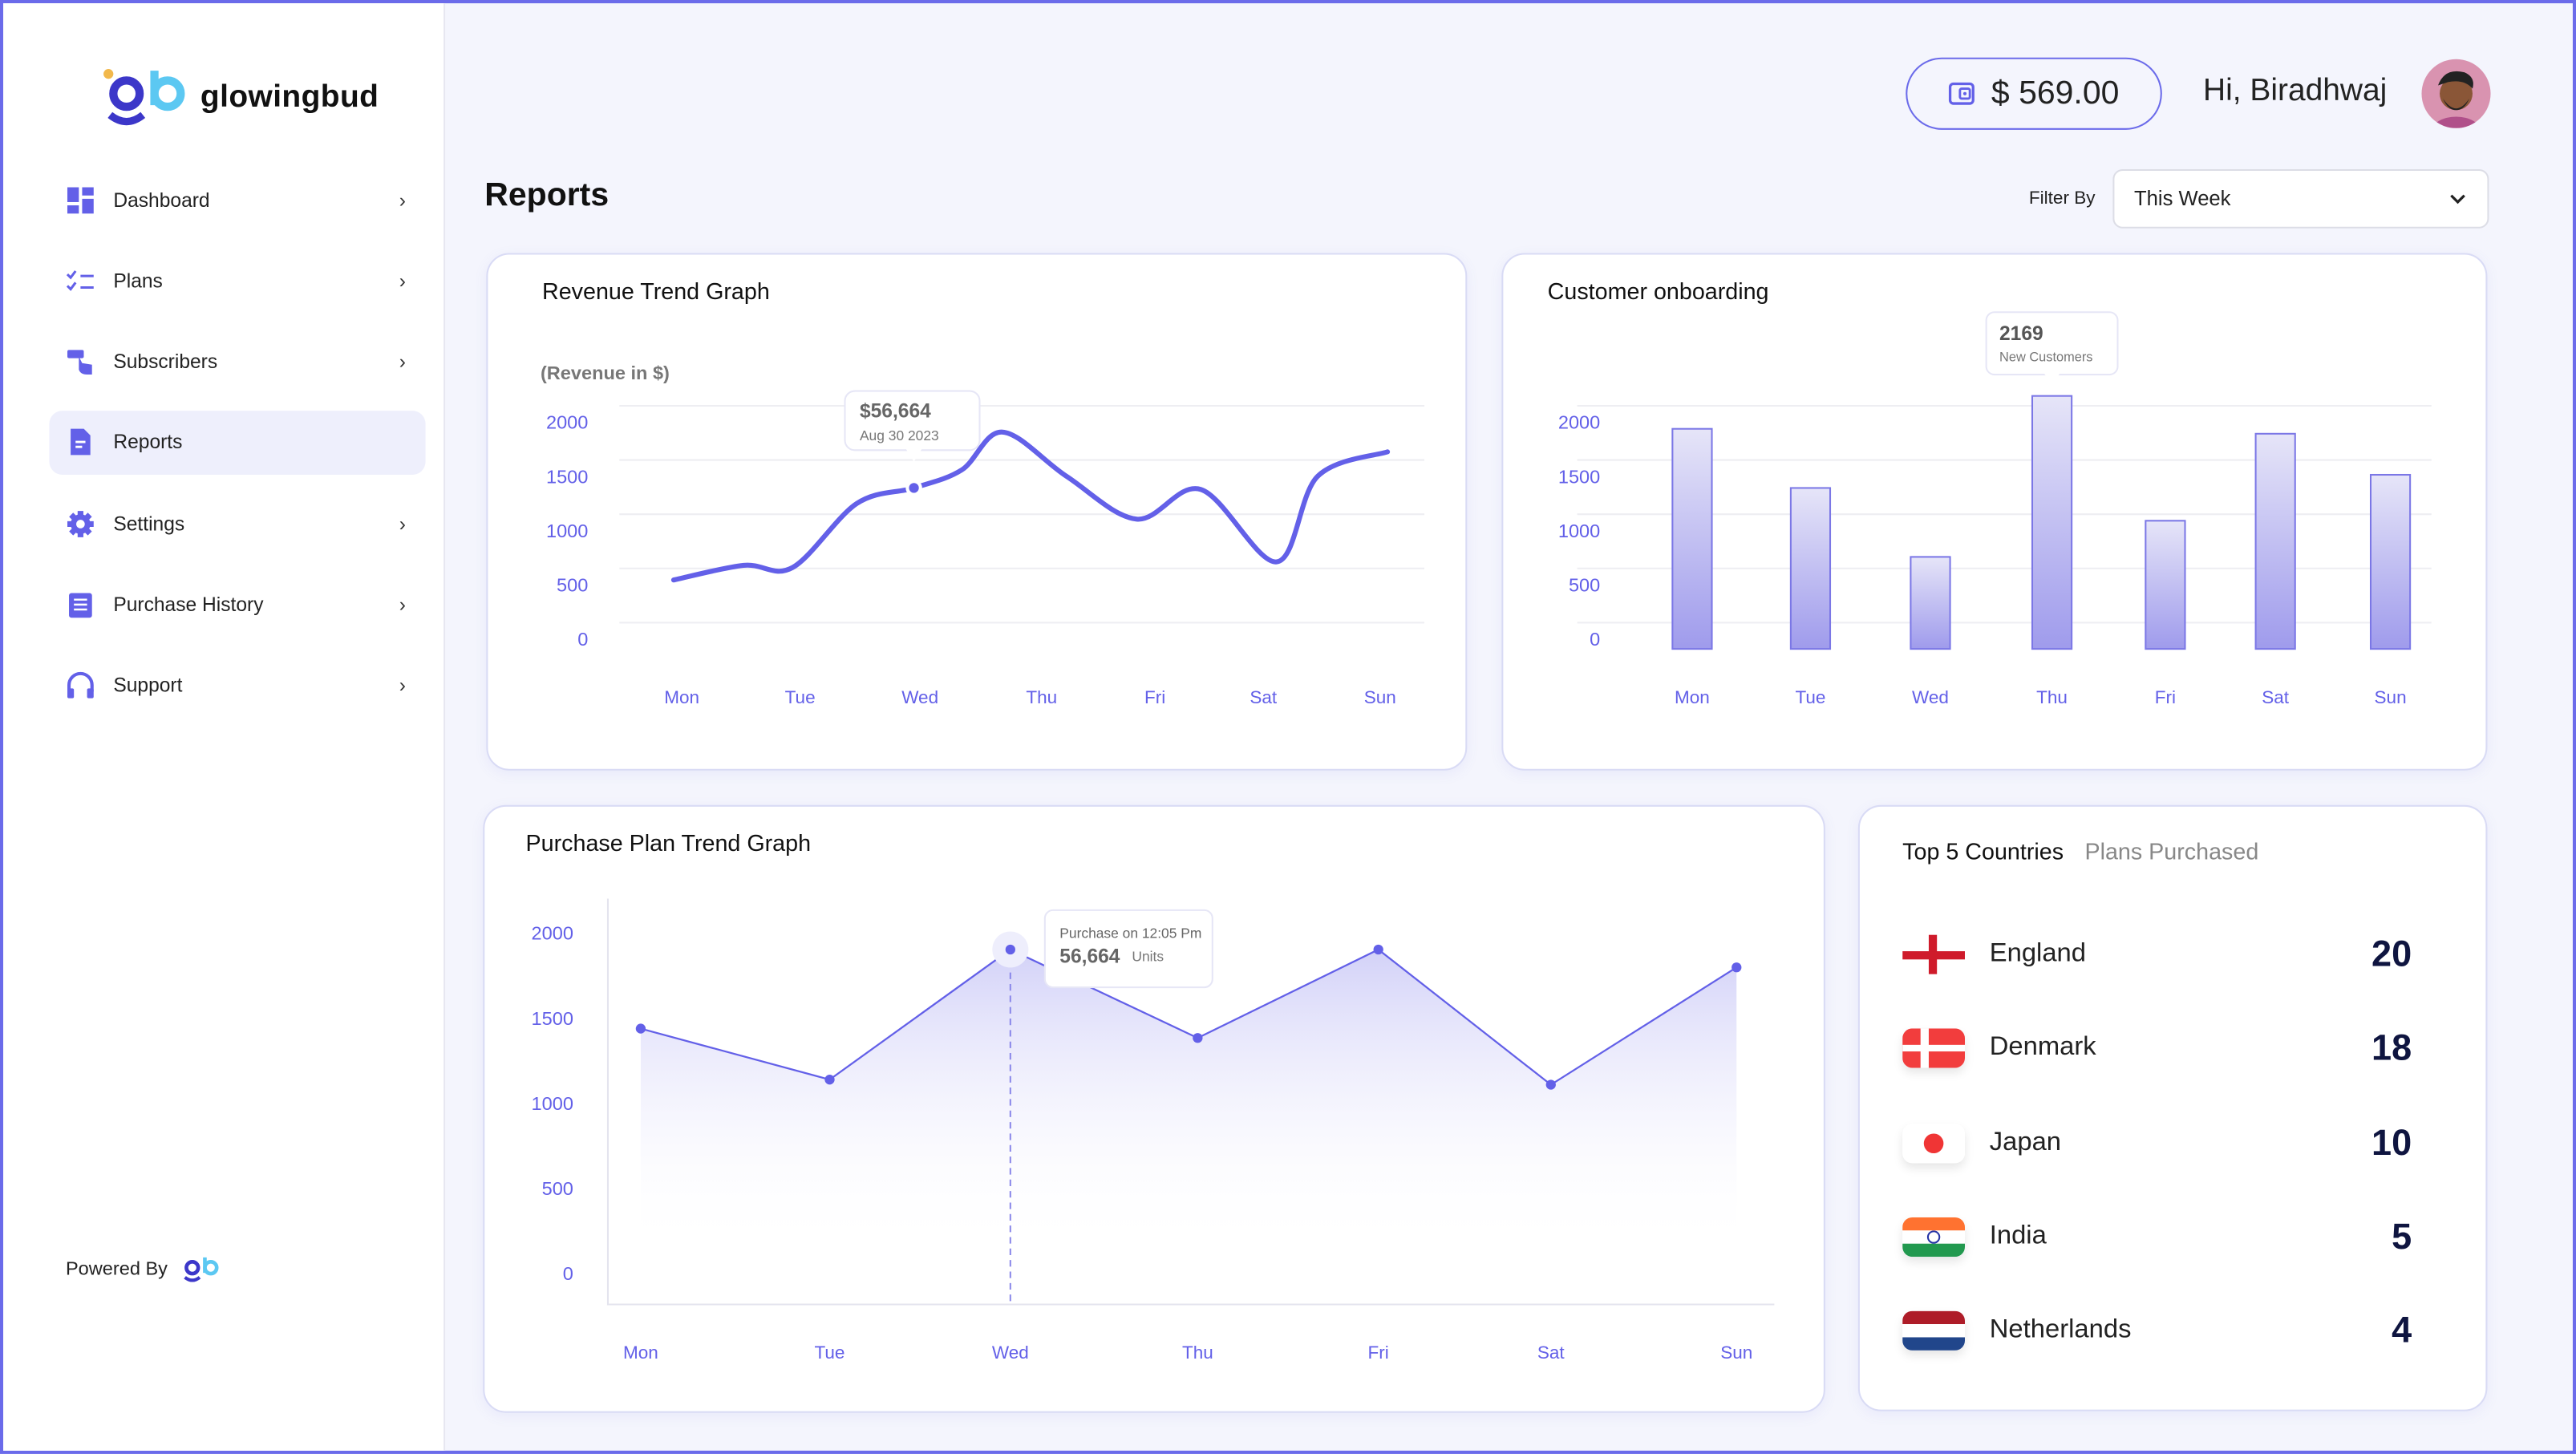 The width and height of the screenshot is (2576, 1454). I want to click on sidebar-item-label: Settings, so click(149, 524).